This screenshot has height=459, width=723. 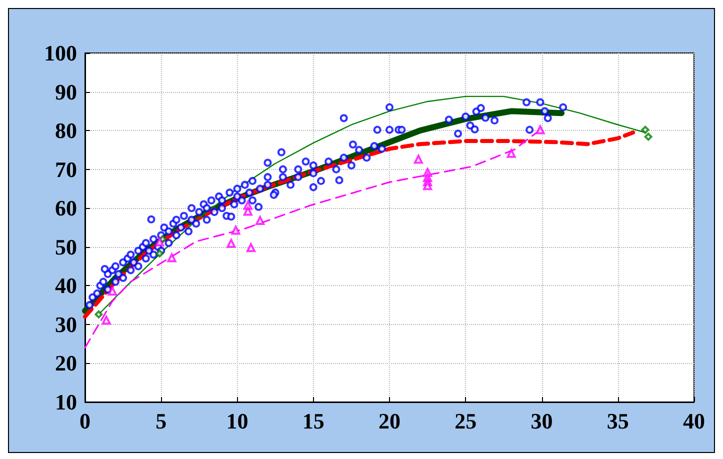 I want to click on x-tick-label: 10, so click(x=237, y=421).